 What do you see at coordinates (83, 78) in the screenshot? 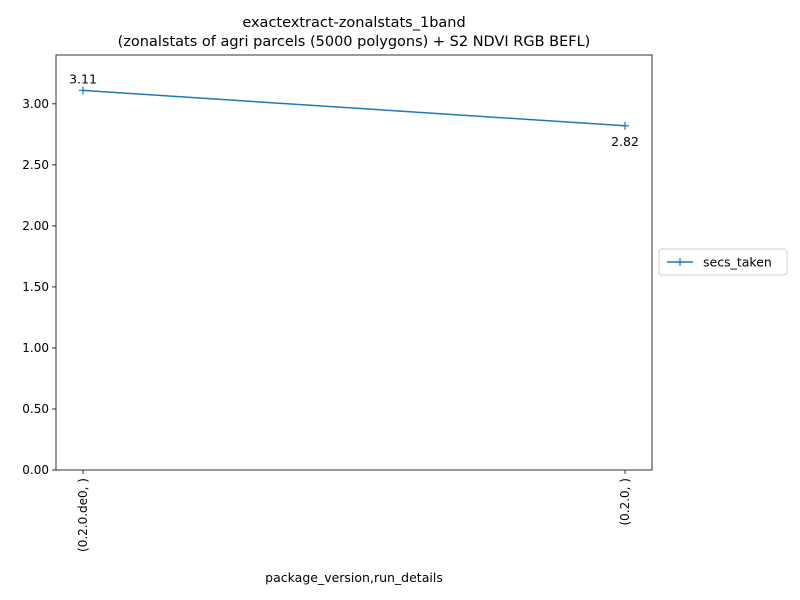
I see `data-label: 3.11` at bounding box center [83, 78].